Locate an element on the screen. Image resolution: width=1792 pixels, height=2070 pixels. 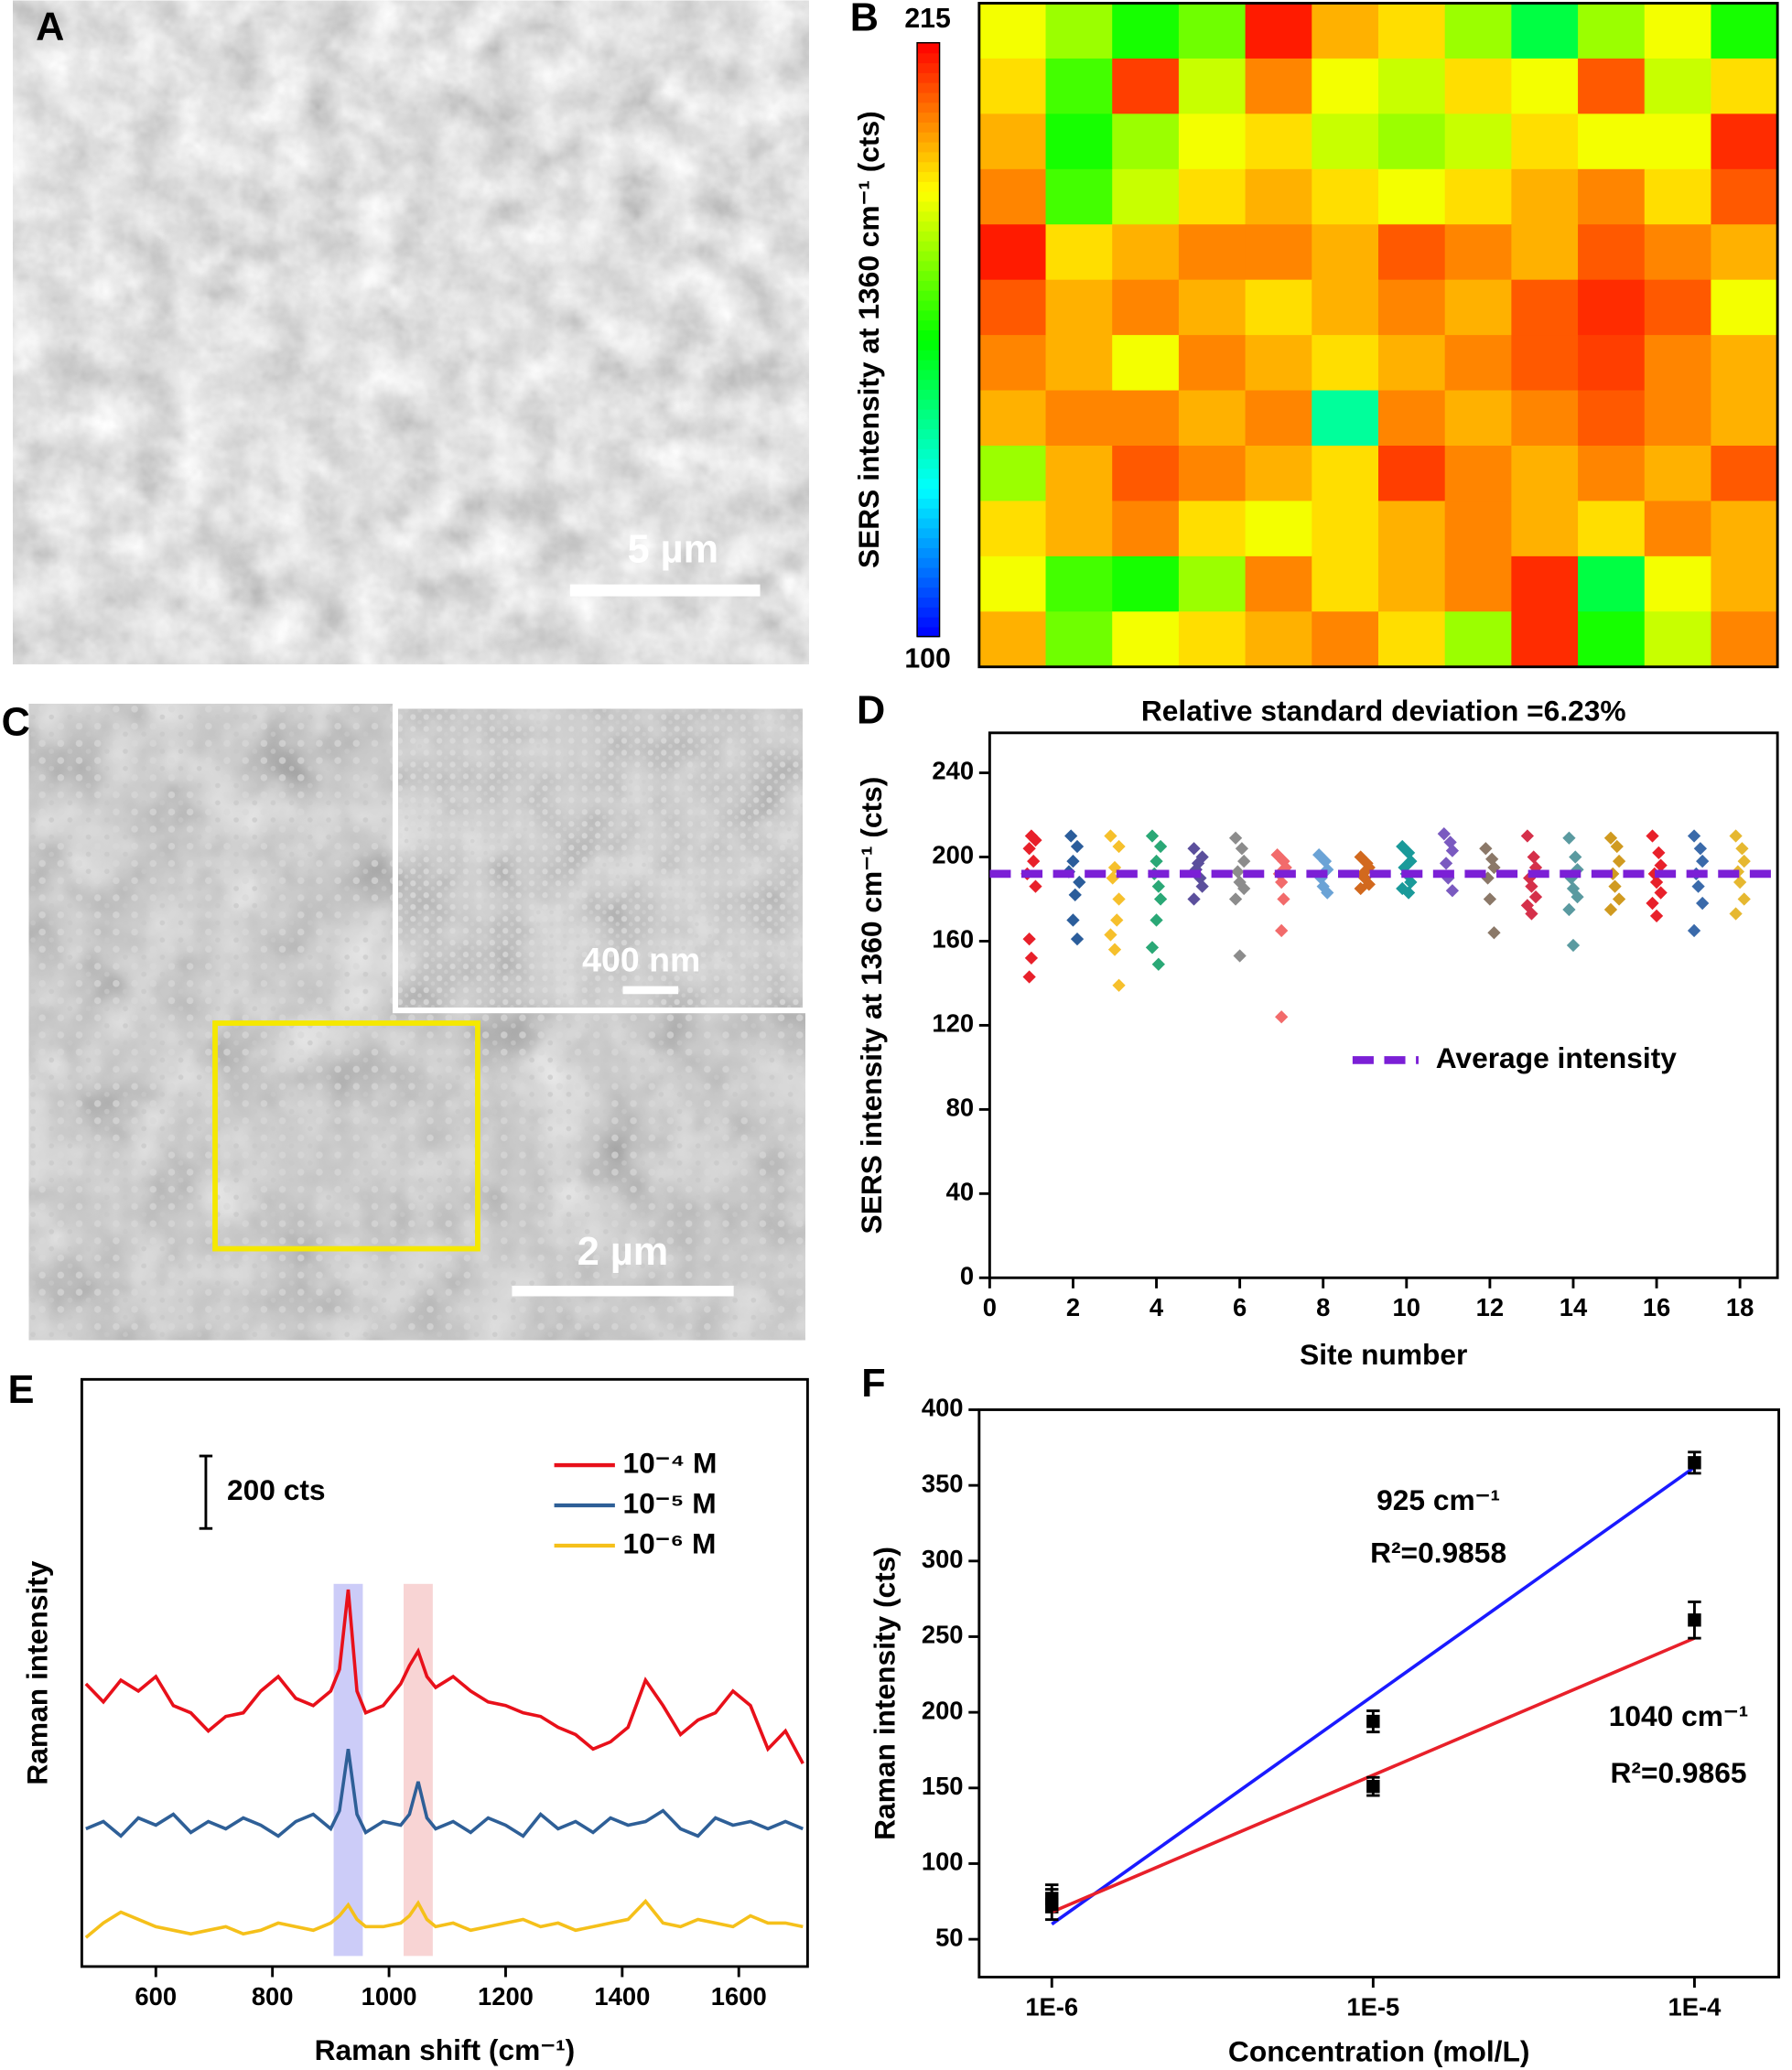
plot-area is located at coordinates (1385, 925).